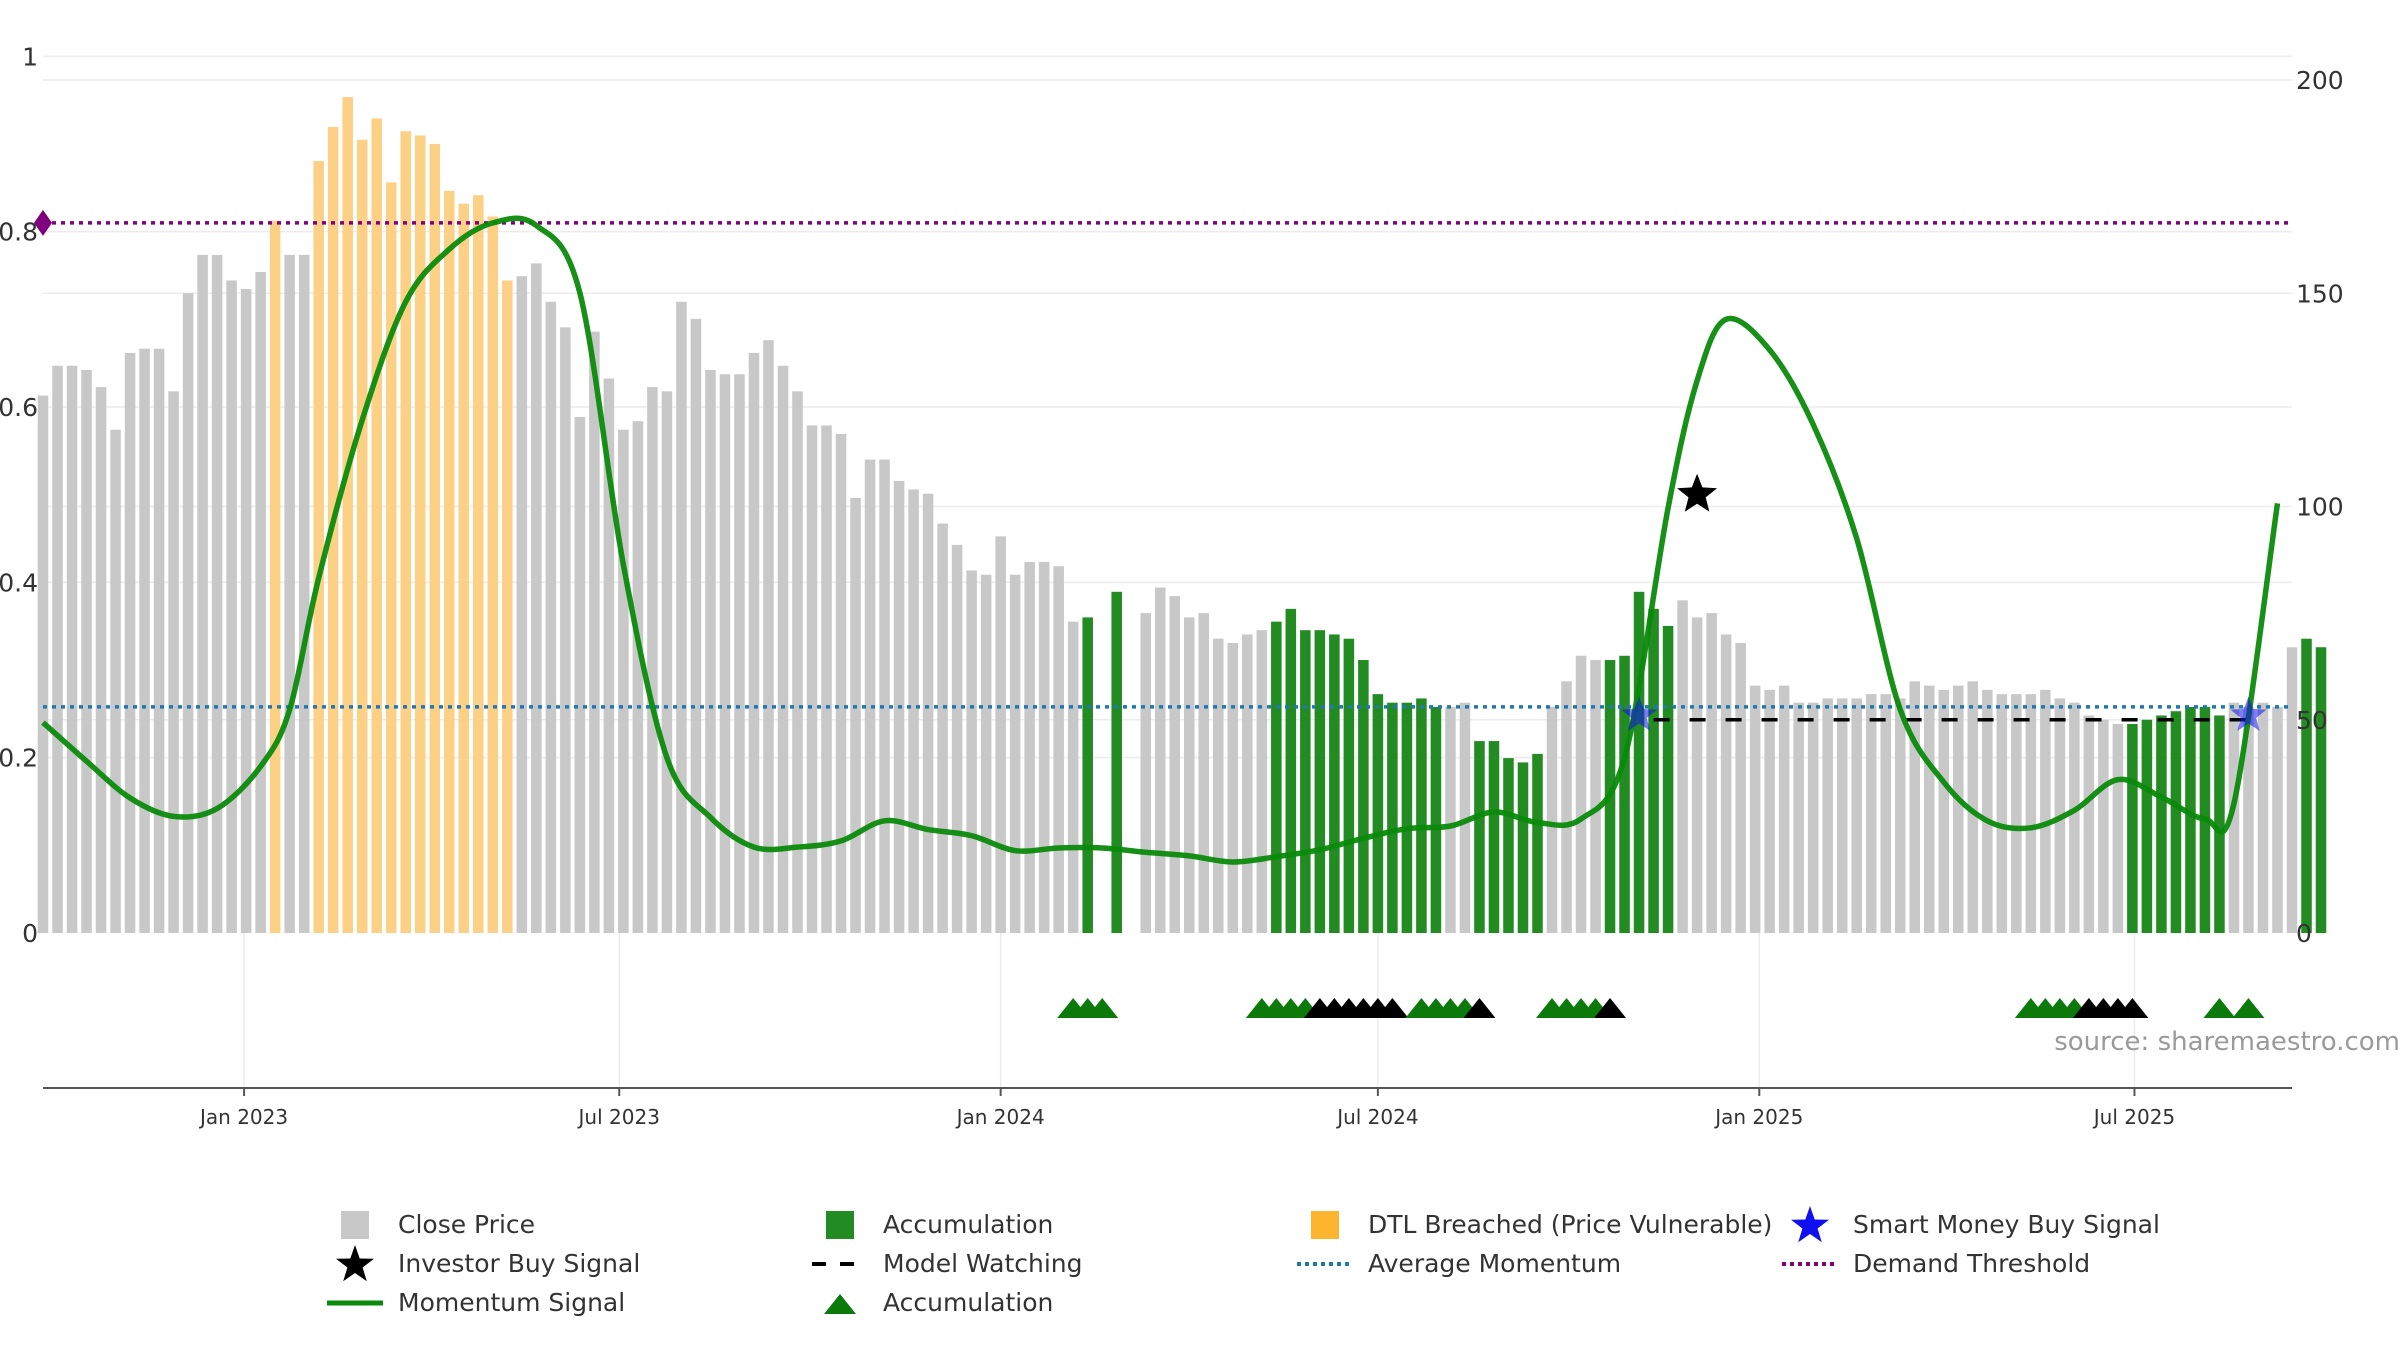 This screenshot has height=1350, width=2400. What do you see at coordinates (355, 1302) in the screenshot?
I see `legend-line-icon` at bounding box center [355, 1302].